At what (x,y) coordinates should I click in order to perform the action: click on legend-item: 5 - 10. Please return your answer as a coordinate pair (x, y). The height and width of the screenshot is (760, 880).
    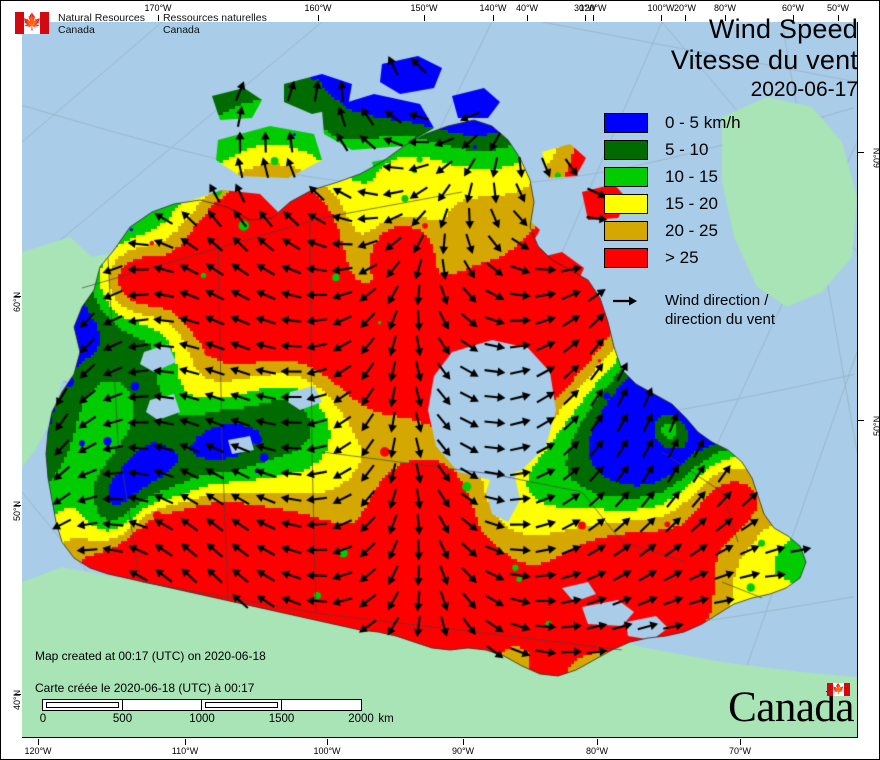
    Looking at the image, I should click on (689, 150).